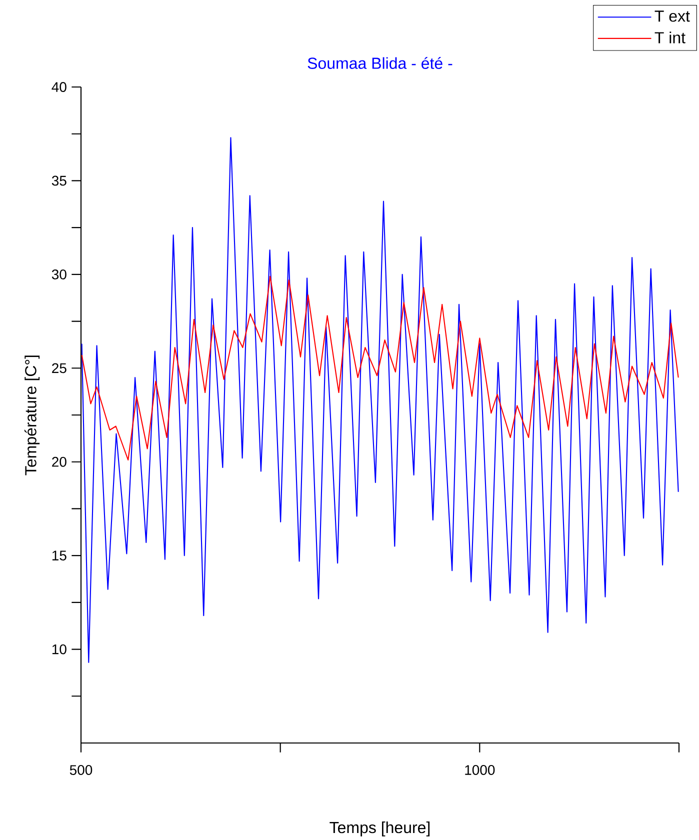  What do you see at coordinates (81, 770) in the screenshot?
I see `x-tick-label: 500` at bounding box center [81, 770].